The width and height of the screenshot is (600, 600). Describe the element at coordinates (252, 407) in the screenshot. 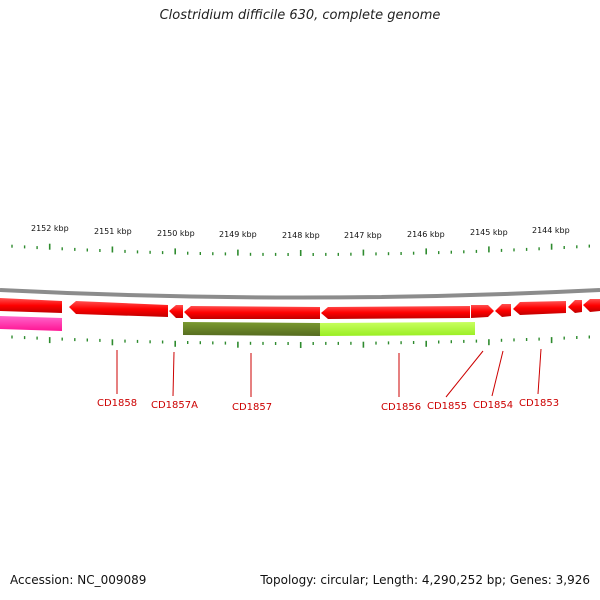

I see `gene-label: CD1857` at that location.